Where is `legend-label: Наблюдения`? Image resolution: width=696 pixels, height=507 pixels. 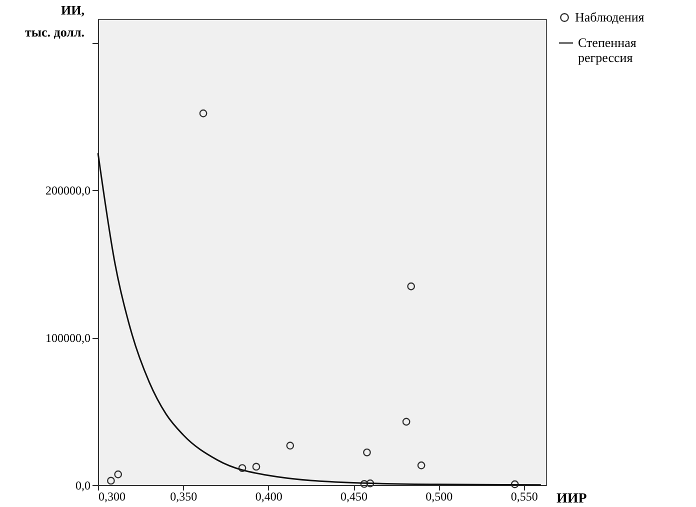 legend-label: Наблюдения is located at coordinates (609, 17).